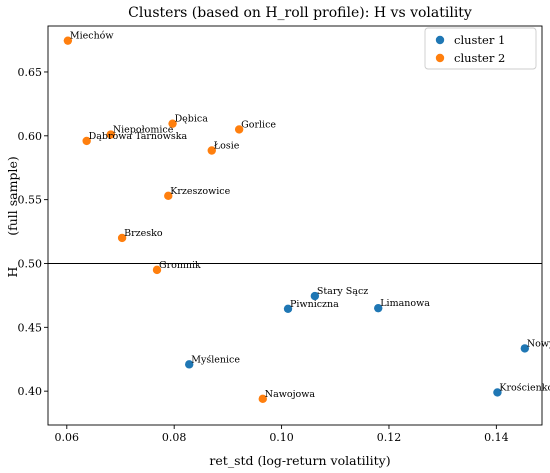 This screenshot has width=550, height=473. I want to click on y-tick-label: 0.45, so click(30, 327).